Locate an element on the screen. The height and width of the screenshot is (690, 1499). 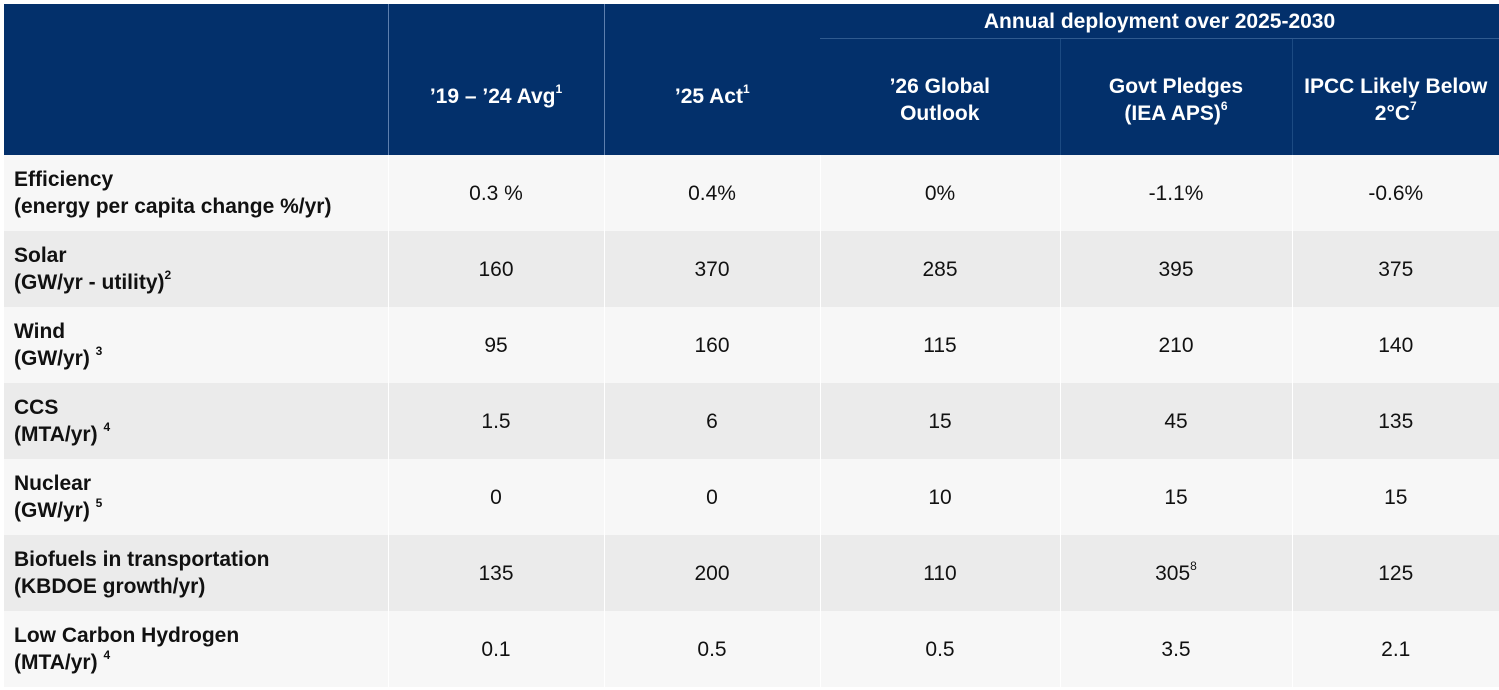
cell-govt-pledges: 210 is located at coordinates (1175, 345).